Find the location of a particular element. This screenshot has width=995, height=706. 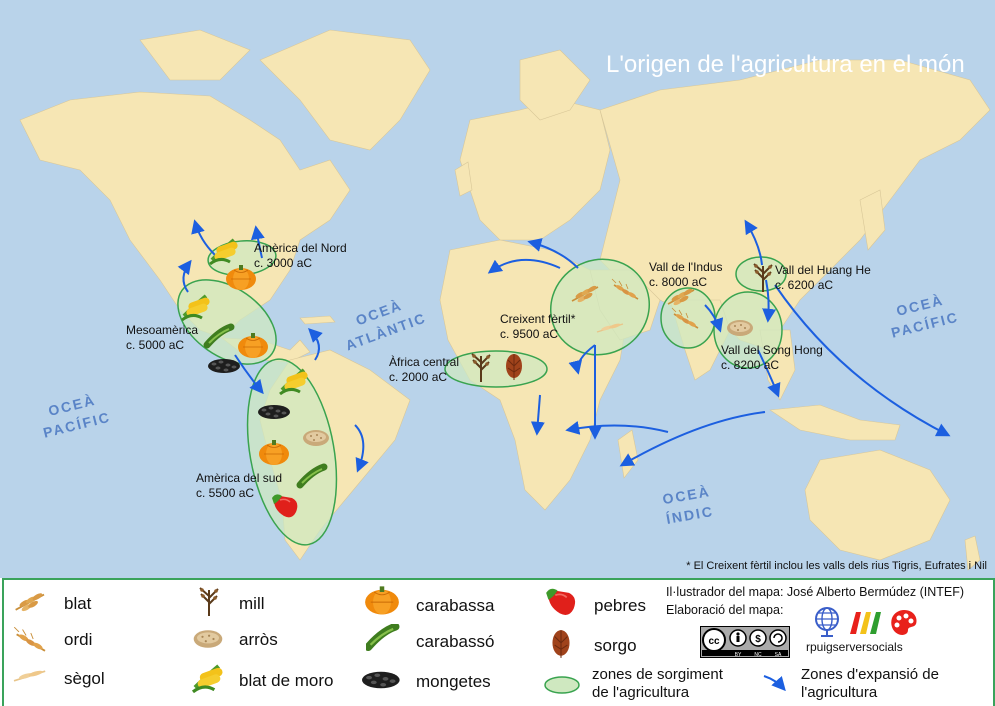

rice-icon is located at coordinates (208, 639).